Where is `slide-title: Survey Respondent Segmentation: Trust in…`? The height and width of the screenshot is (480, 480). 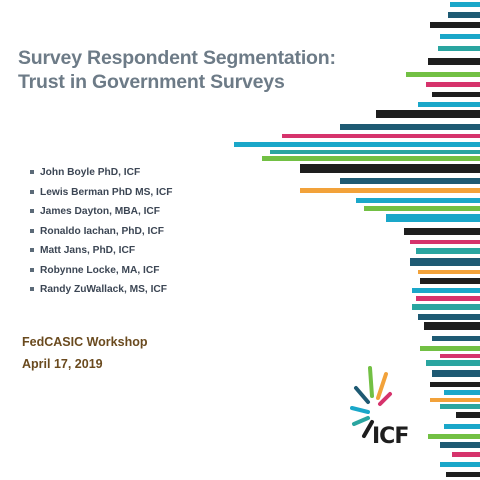 slide-title: Survey Respondent Segmentation: Trust in… is located at coordinates (188, 70).